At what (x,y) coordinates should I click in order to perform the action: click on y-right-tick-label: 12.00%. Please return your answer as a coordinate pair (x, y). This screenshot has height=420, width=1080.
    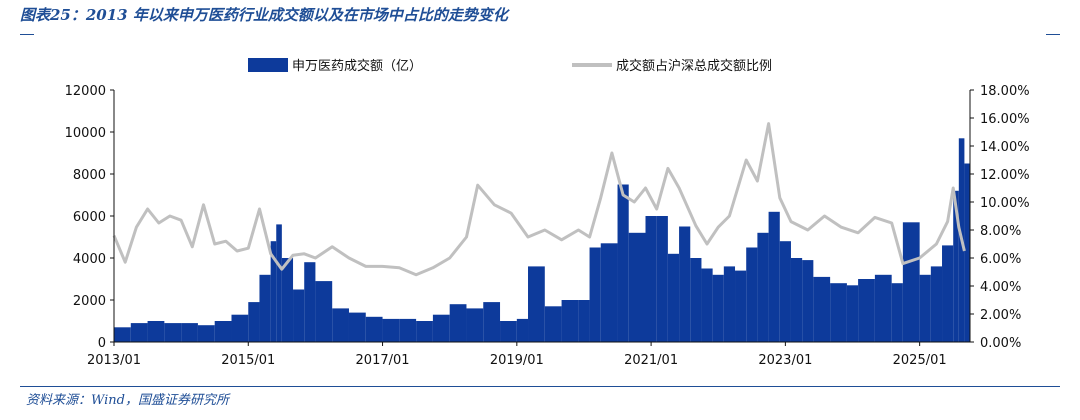
    Looking at the image, I should click on (1005, 175).